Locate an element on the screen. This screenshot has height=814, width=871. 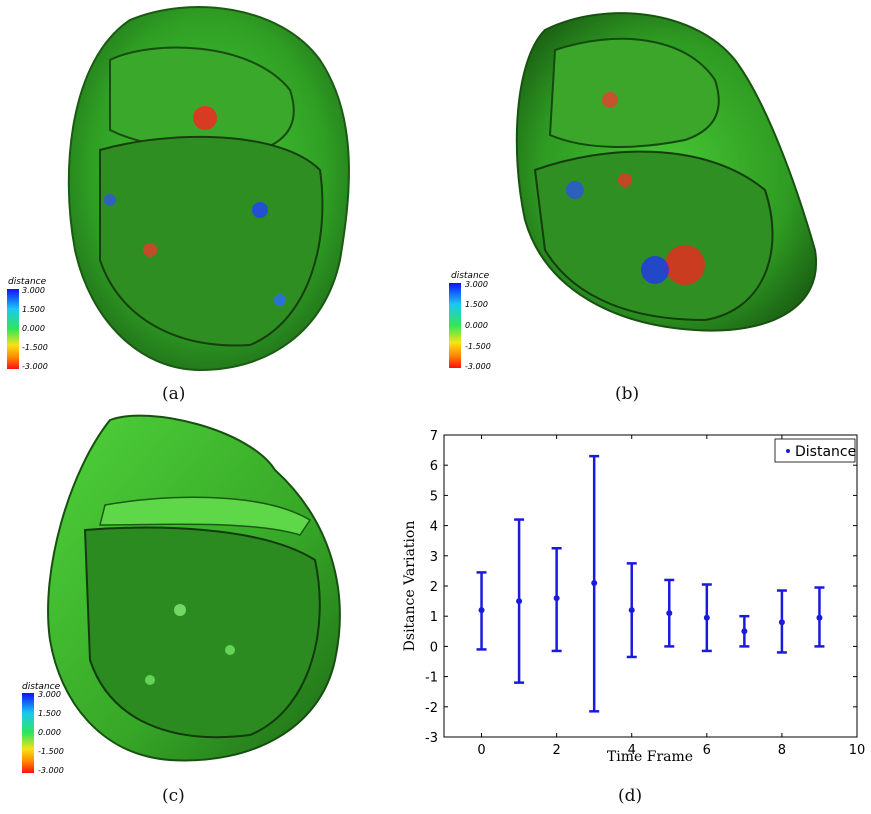
caption-c: (c) is located at coordinates (173, 796).